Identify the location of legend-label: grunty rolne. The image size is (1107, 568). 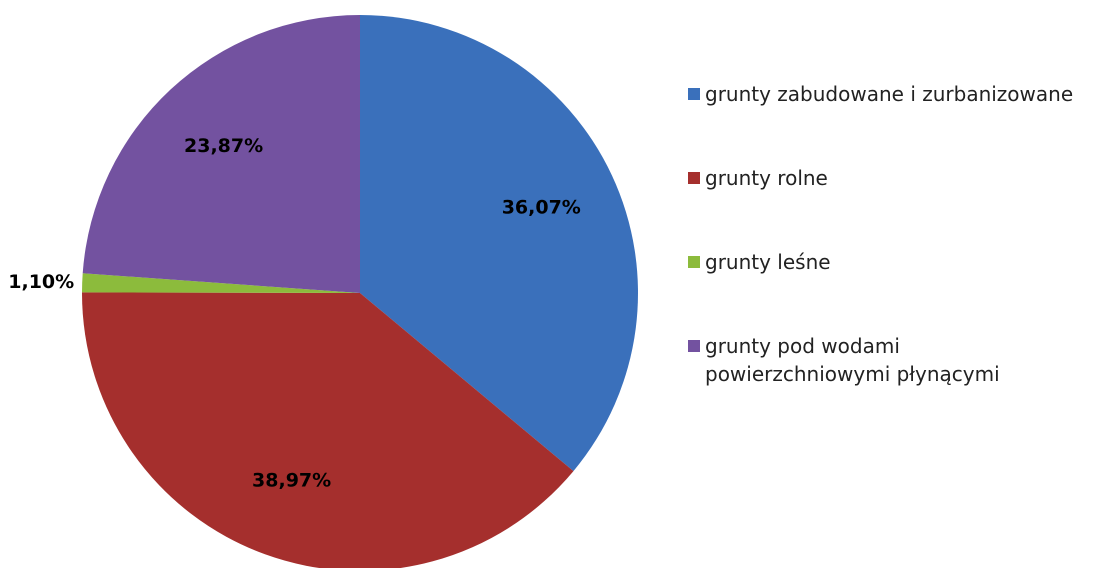
(766, 178).